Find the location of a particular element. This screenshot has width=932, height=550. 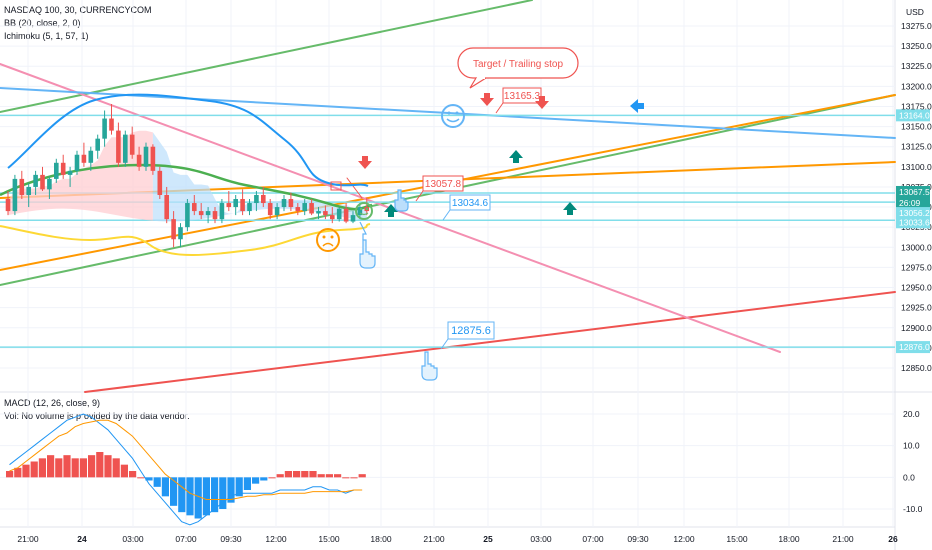

trendline-green-top is located at coordinates (266, 56).